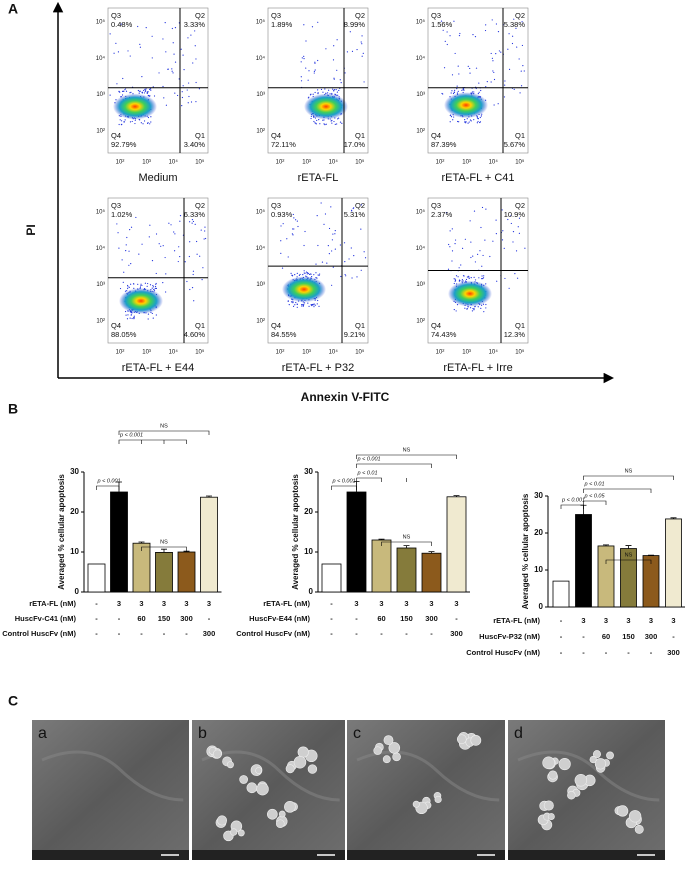 This screenshot has width=685, height=881. What do you see at coordinates (318, 80) in the screenshot?
I see `plot-frame` at bounding box center [318, 80].